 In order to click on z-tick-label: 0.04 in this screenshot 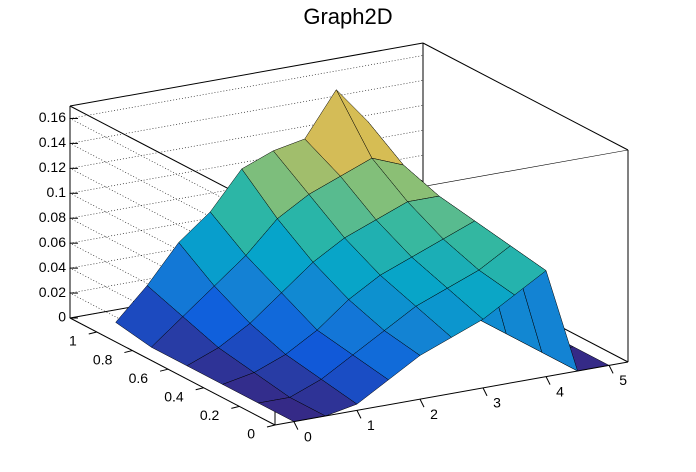, I will do `click(52, 267)`.